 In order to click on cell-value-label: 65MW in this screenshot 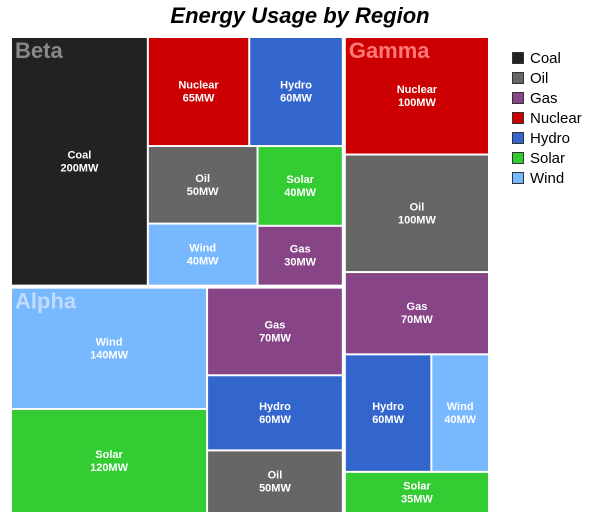, I will do `click(199, 99)`.